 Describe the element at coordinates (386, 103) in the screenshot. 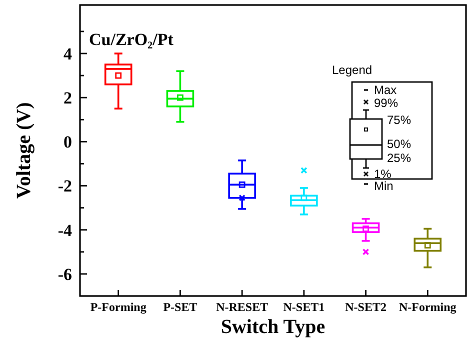

I see `annotation: 99%` at that location.